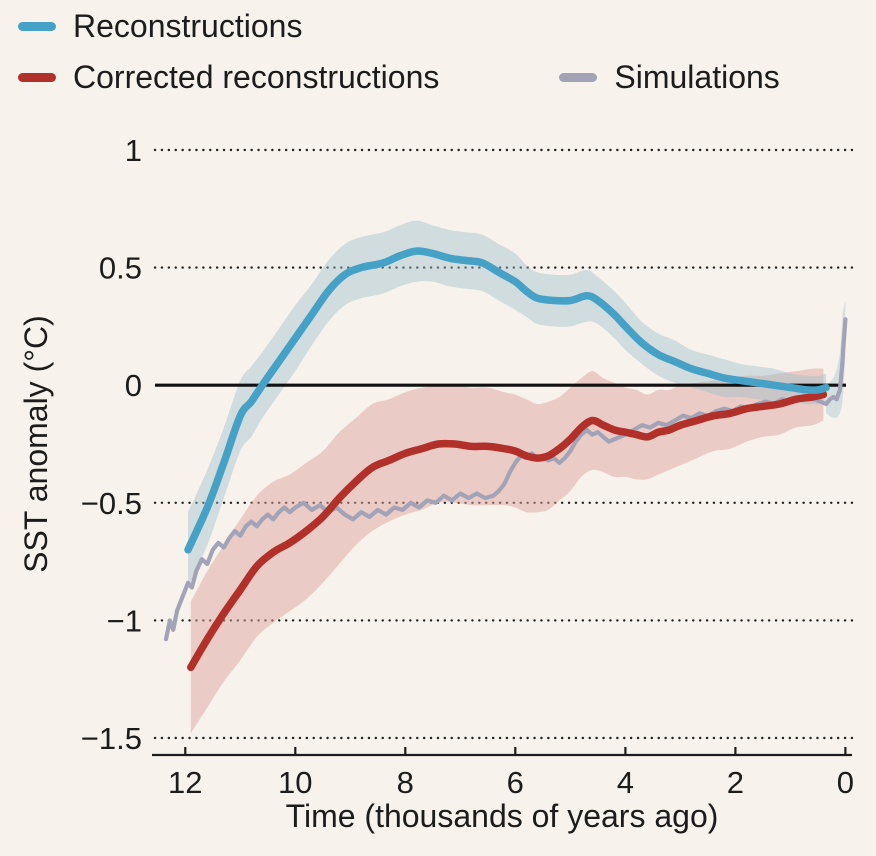 The height and width of the screenshot is (856, 876). What do you see at coordinates (133, 385) in the screenshot?
I see `y-tick-label: 0` at bounding box center [133, 385].